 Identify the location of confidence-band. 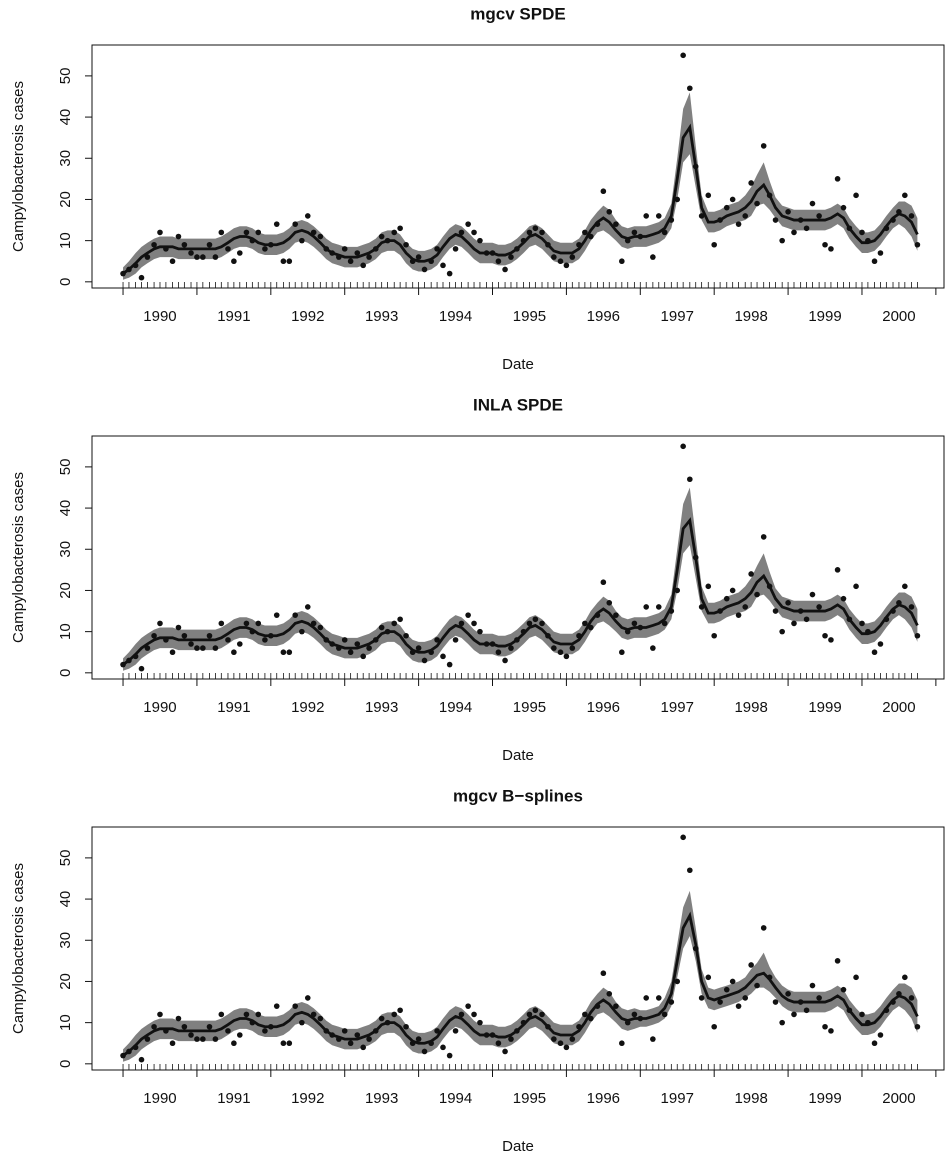
(520, 579).